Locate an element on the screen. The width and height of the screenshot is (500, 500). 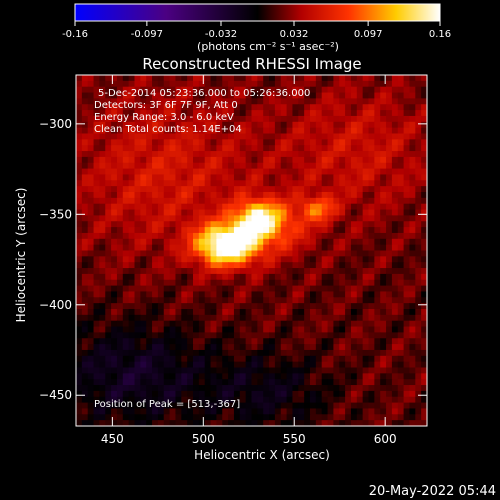
footer-timestamp: 20-May-2022 05:44 is located at coordinates (432, 491).